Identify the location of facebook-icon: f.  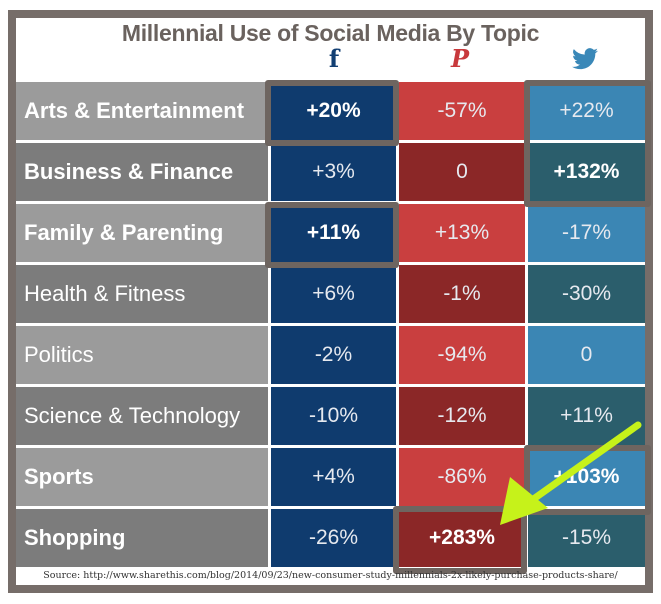
(334, 58).